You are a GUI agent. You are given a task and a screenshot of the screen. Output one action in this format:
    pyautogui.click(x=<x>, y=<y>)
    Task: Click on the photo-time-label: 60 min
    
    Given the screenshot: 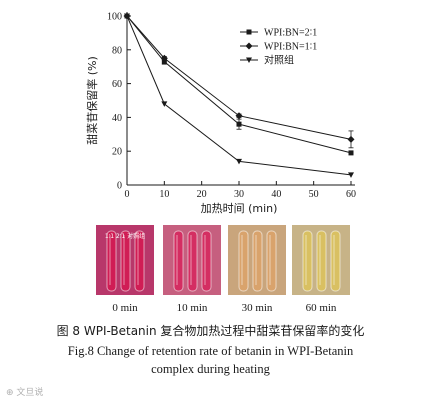 What is the action you would take?
    pyautogui.click(x=321, y=308)
    